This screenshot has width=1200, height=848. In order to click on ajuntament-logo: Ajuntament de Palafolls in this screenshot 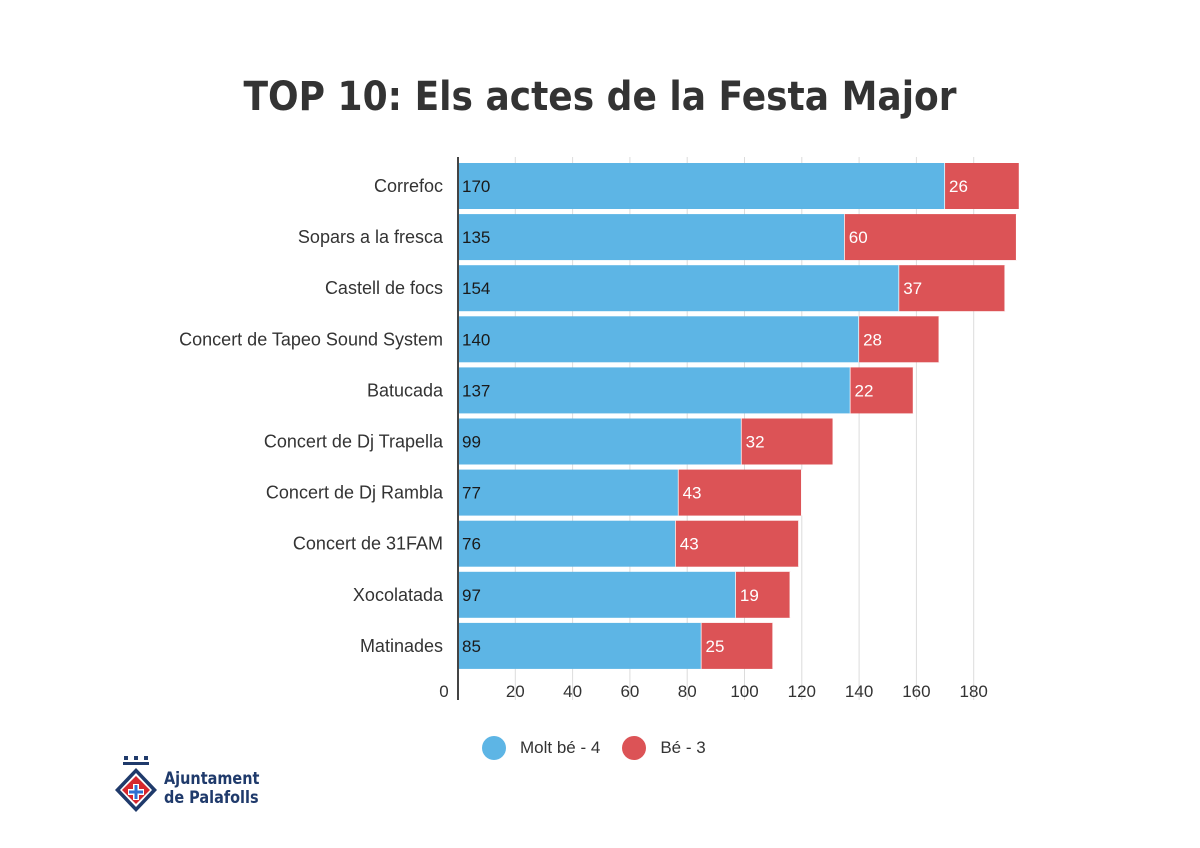, I will do `click(197, 786)`.